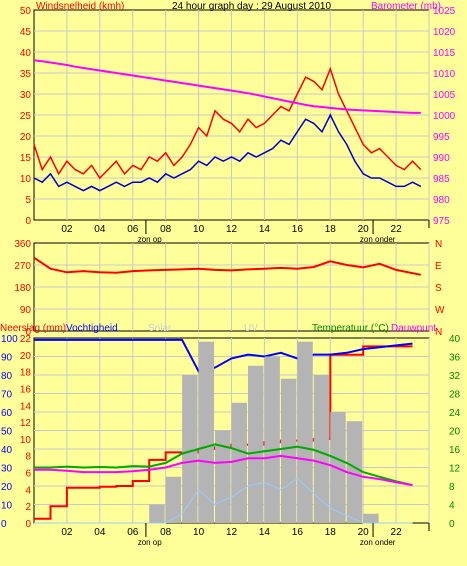 This screenshot has width=467, height=566. What do you see at coordinates (28, 507) in the screenshot?
I see `panel3-rain-tick: 2` at bounding box center [28, 507].